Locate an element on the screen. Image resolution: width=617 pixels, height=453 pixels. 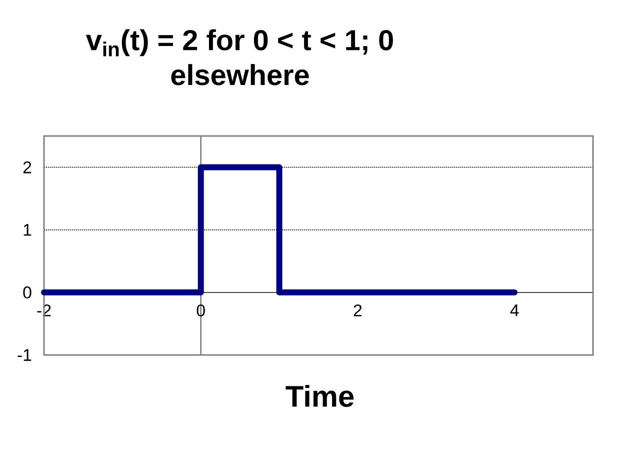
y-tick-label: 0 is located at coordinates (27, 292).